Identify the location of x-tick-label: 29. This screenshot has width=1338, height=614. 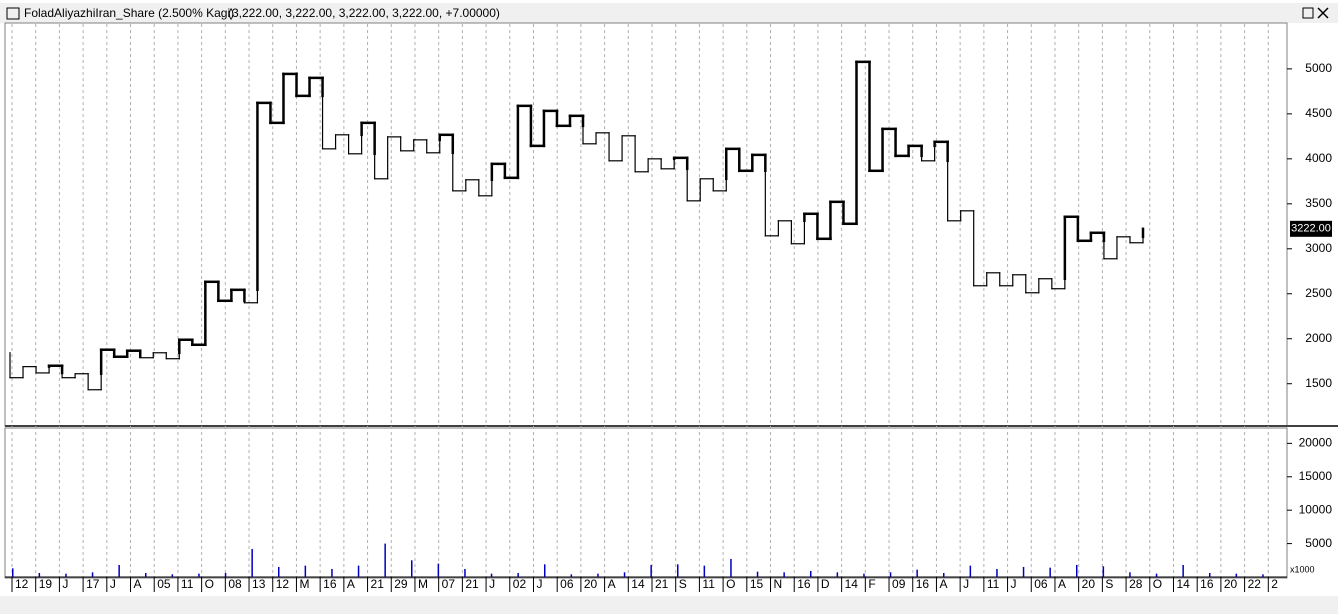
(401, 584).